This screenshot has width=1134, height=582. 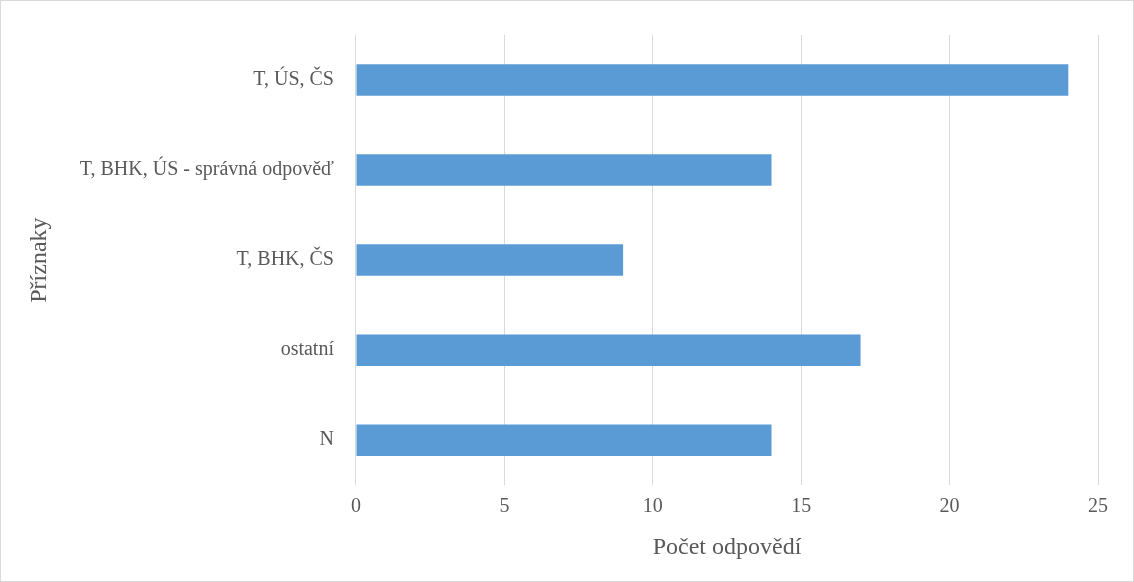 What do you see at coordinates (285, 258) in the screenshot?
I see `y-tick-label: T, BHK, ČS` at bounding box center [285, 258].